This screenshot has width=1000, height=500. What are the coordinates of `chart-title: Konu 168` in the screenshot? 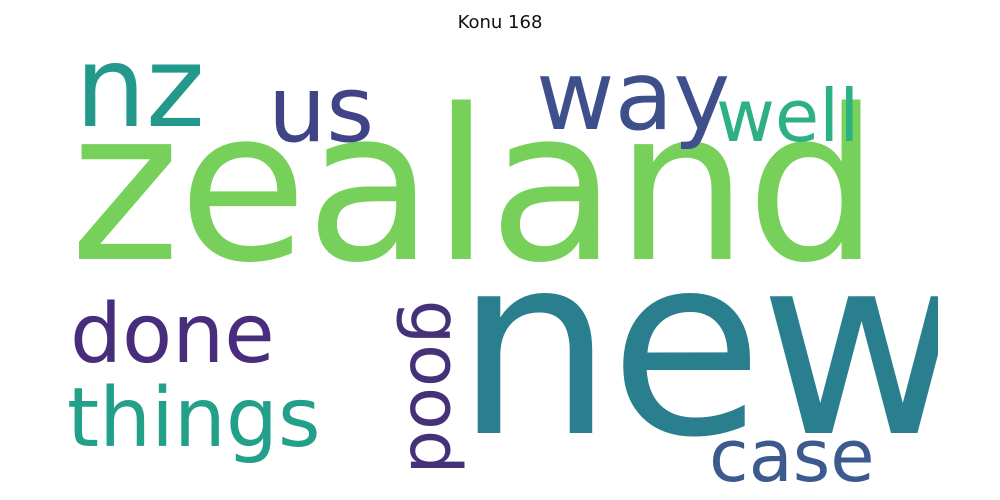 It's located at (500, 22).